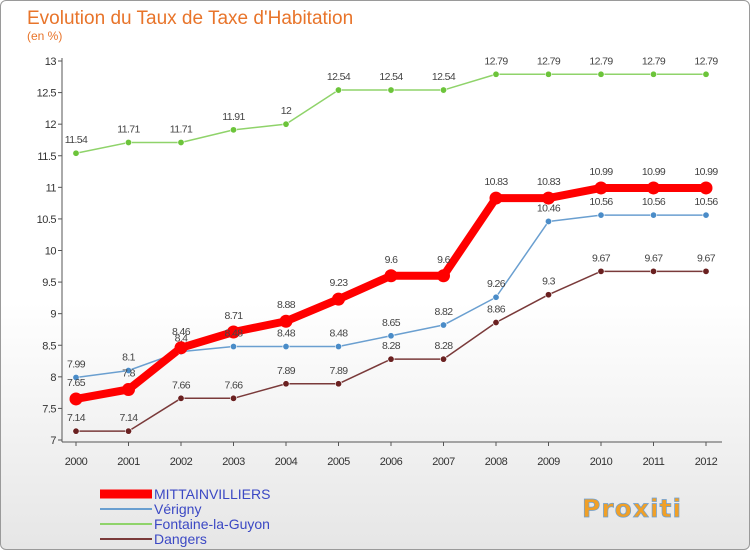  What do you see at coordinates (180, 539) in the screenshot?
I see `legend-label-dangers: Dangers` at bounding box center [180, 539].